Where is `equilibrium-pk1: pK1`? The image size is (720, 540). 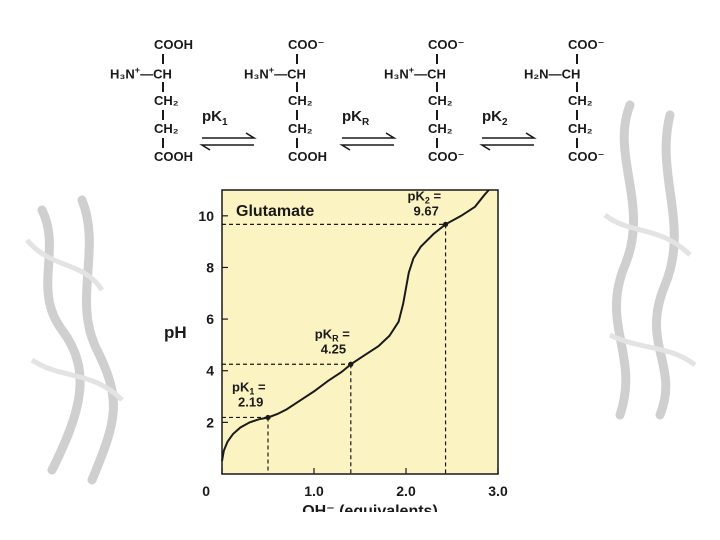
equilibrium-pk1: pK1 is located at coordinates (228, 132).